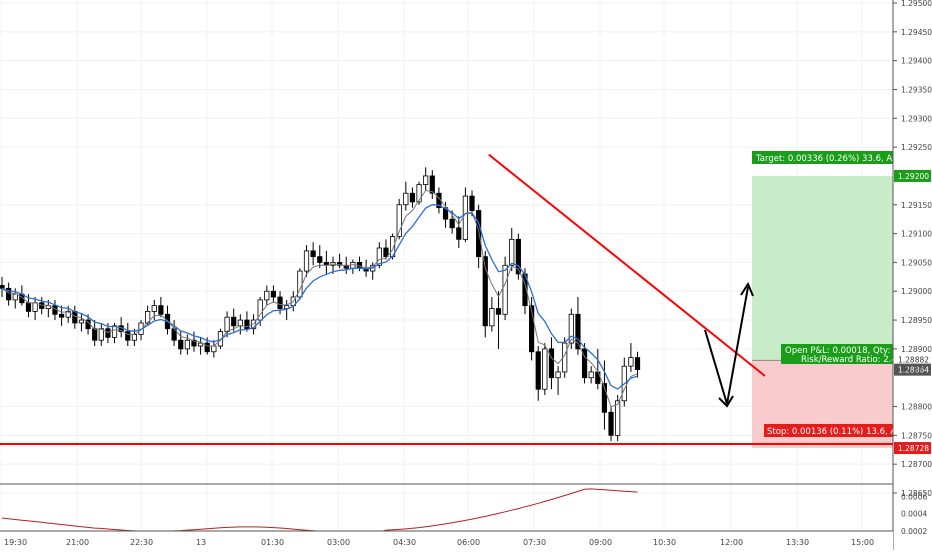 The height and width of the screenshot is (554, 932). What do you see at coordinates (913, 359) in the screenshot?
I see `price-tag-label: 1.28882` at bounding box center [913, 359].